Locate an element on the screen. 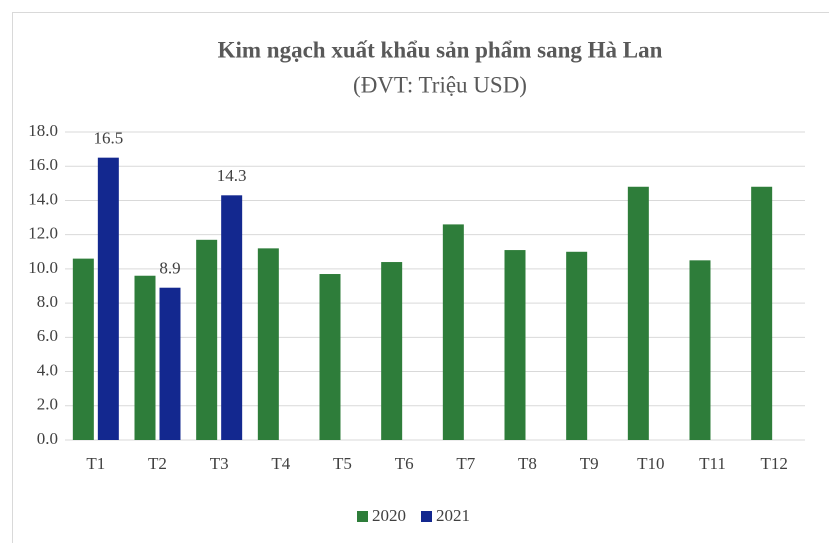 The image size is (829, 543). legend-label: 2021 is located at coordinates (453, 515).